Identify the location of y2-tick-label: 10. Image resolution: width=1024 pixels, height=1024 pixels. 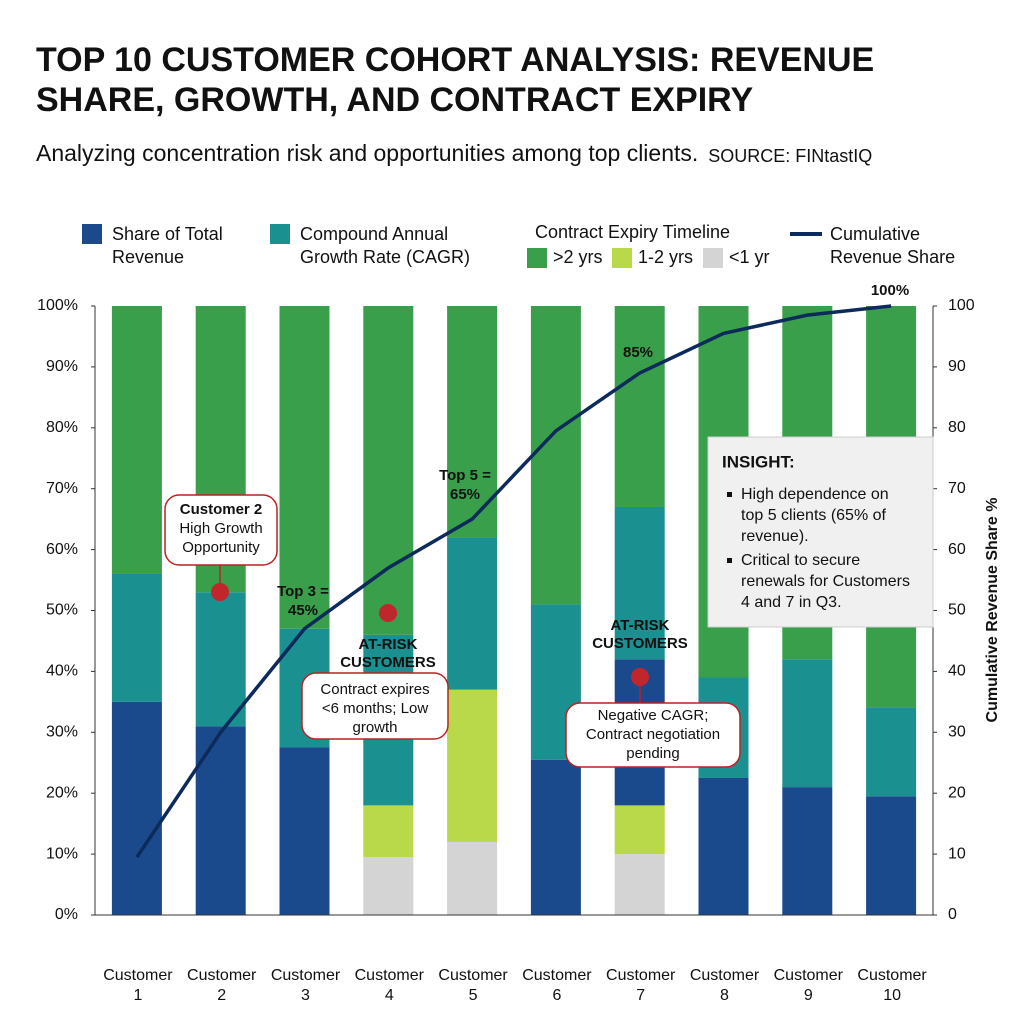
(957, 853).